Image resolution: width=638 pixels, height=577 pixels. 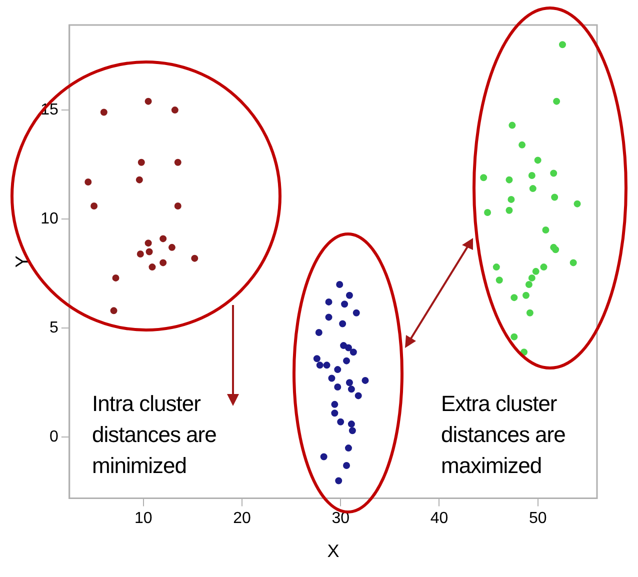 What do you see at coordinates (143, 519) in the screenshot?
I see `x-tick-label: 10` at bounding box center [143, 519].